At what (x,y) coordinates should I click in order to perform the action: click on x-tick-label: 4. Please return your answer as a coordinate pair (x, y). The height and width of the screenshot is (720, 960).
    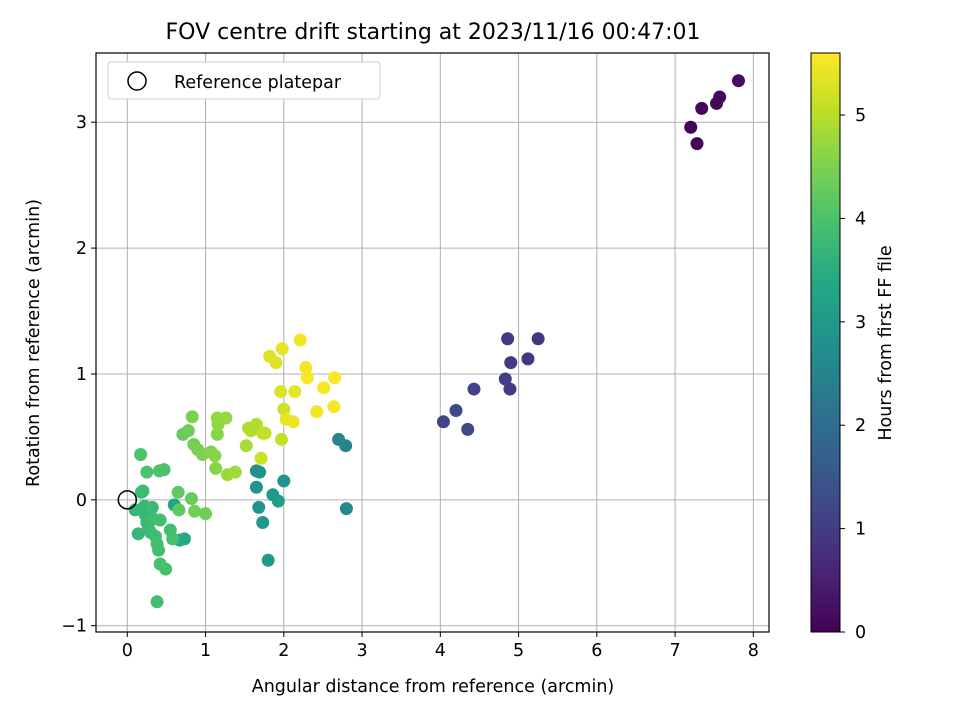
    Looking at the image, I should click on (440, 651).